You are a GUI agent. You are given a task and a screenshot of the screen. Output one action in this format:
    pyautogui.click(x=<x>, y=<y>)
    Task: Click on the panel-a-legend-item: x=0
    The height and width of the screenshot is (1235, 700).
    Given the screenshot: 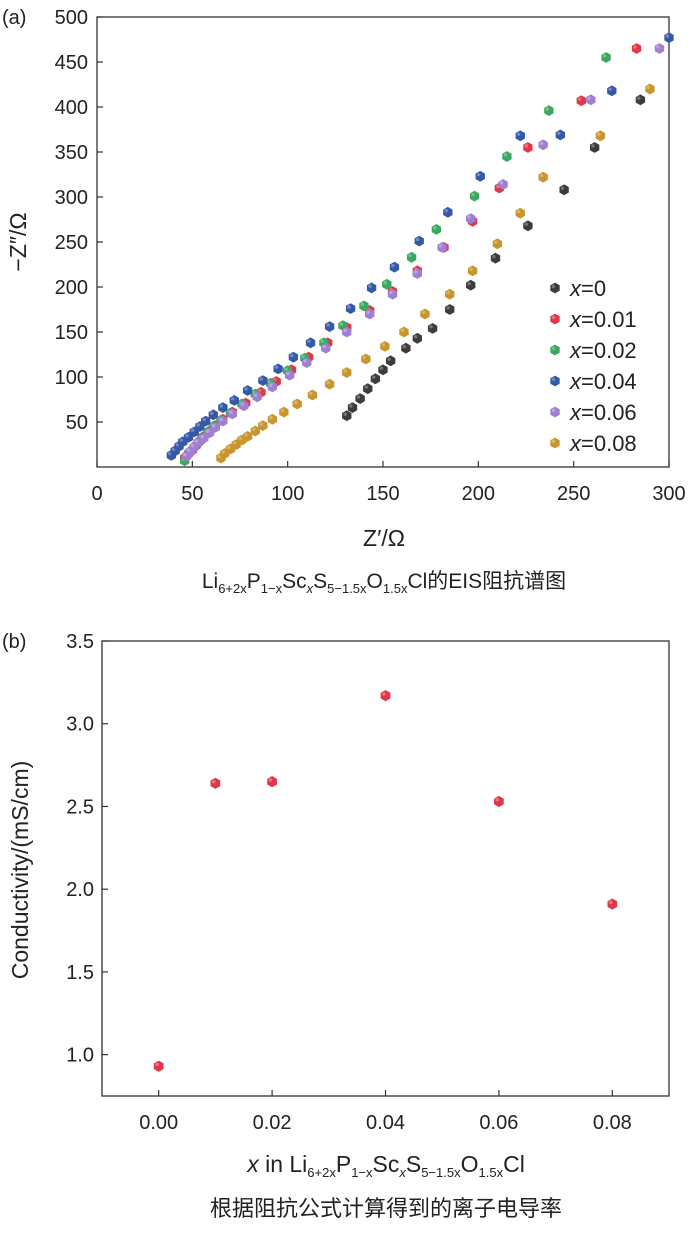 What is the action you would take?
    pyautogui.click(x=578, y=288)
    